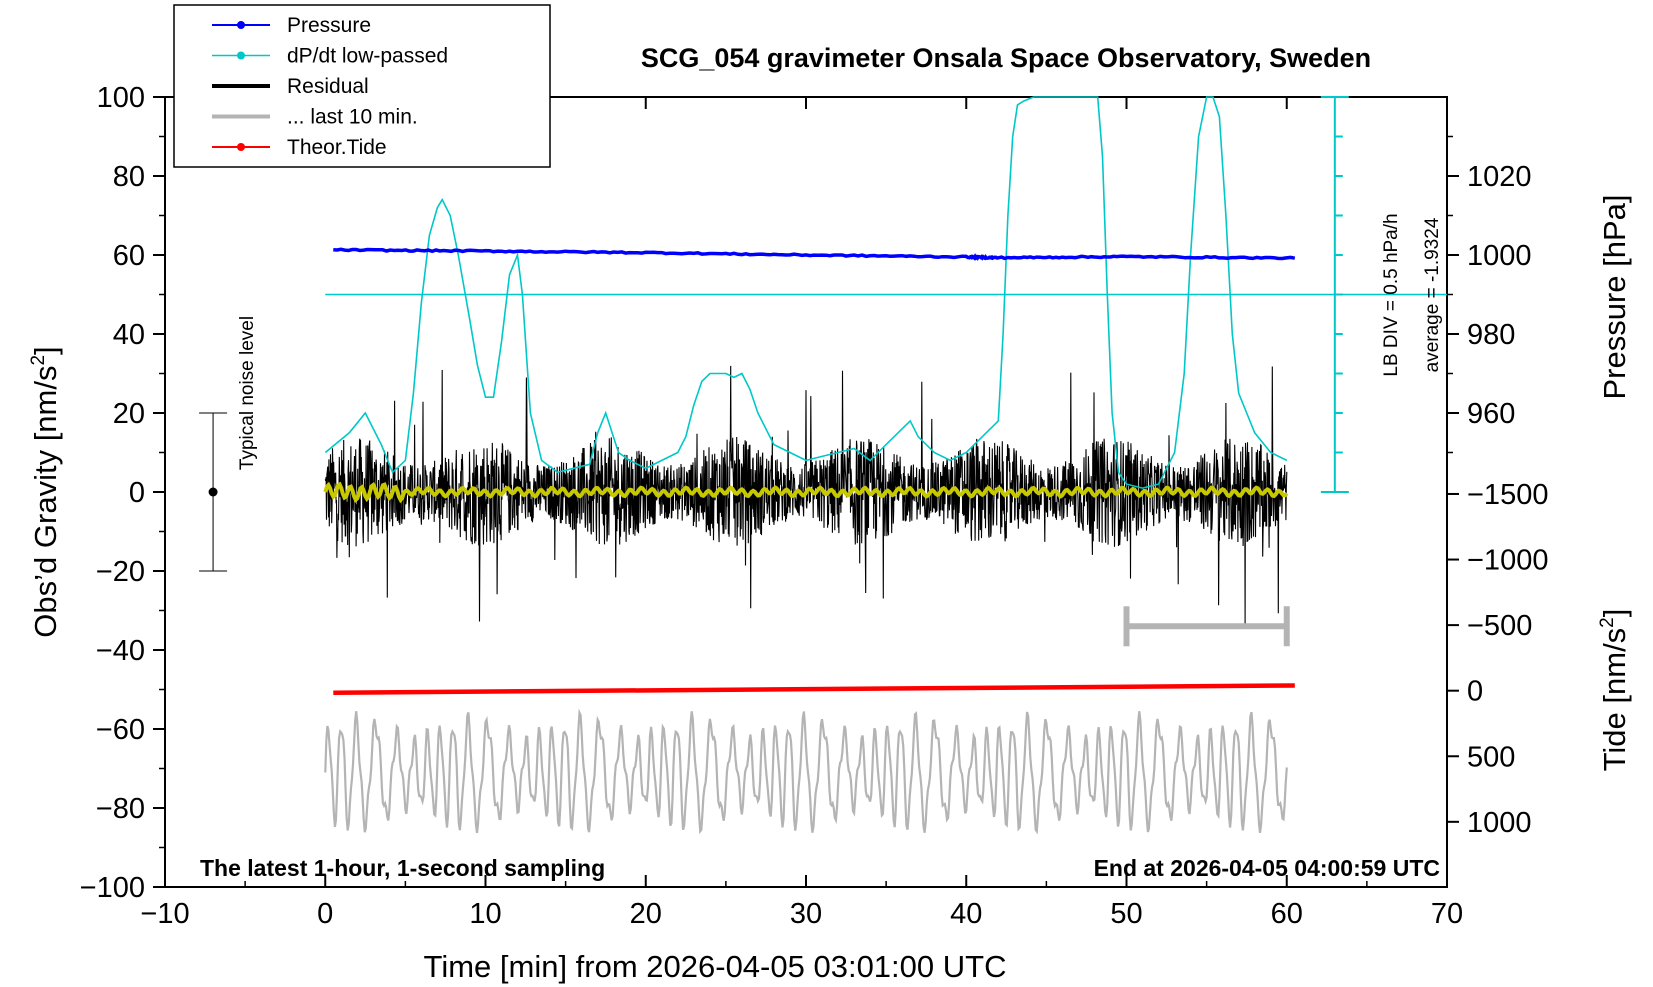 The height and width of the screenshot is (987, 1653). Describe the element at coordinates (1499, 626) in the screenshot. I see `tide-tick-label: −500` at that location.